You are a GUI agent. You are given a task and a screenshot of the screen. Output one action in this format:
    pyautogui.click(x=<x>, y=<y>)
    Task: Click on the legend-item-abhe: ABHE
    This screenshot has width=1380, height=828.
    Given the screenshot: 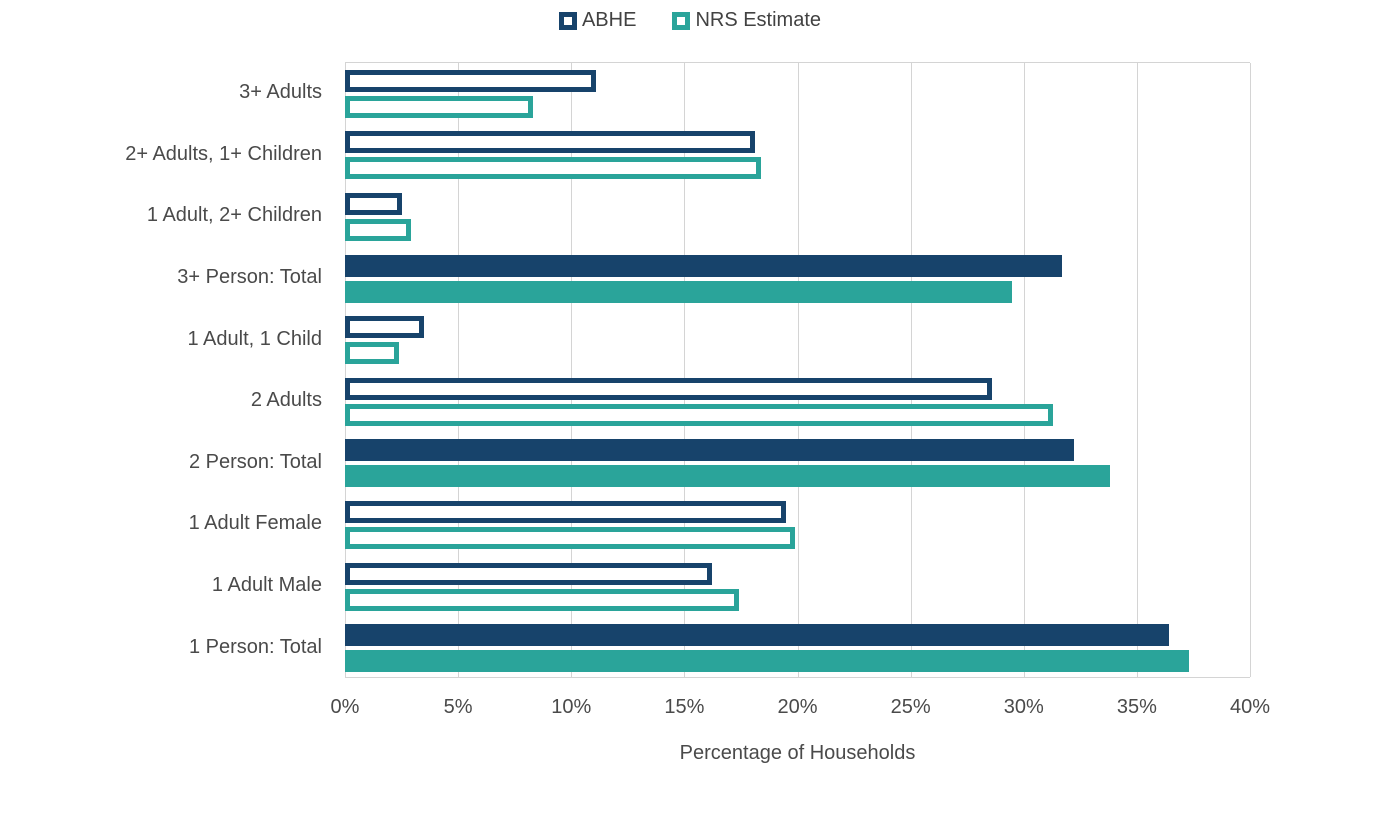 What is the action you would take?
    pyautogui.click(x=597, y=20)
    